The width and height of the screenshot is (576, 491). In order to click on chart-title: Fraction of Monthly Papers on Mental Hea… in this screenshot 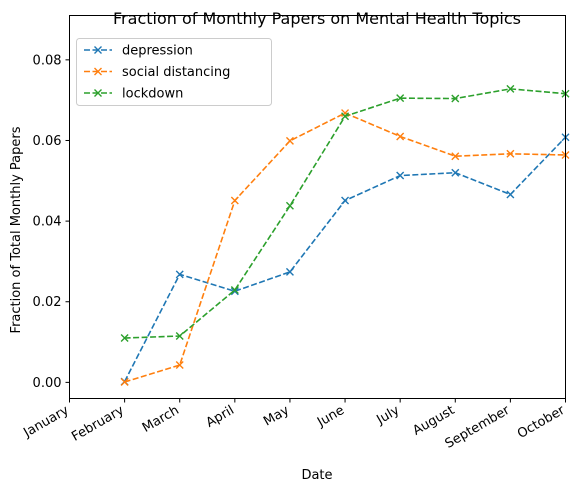, I will do `click(317, 18)`.